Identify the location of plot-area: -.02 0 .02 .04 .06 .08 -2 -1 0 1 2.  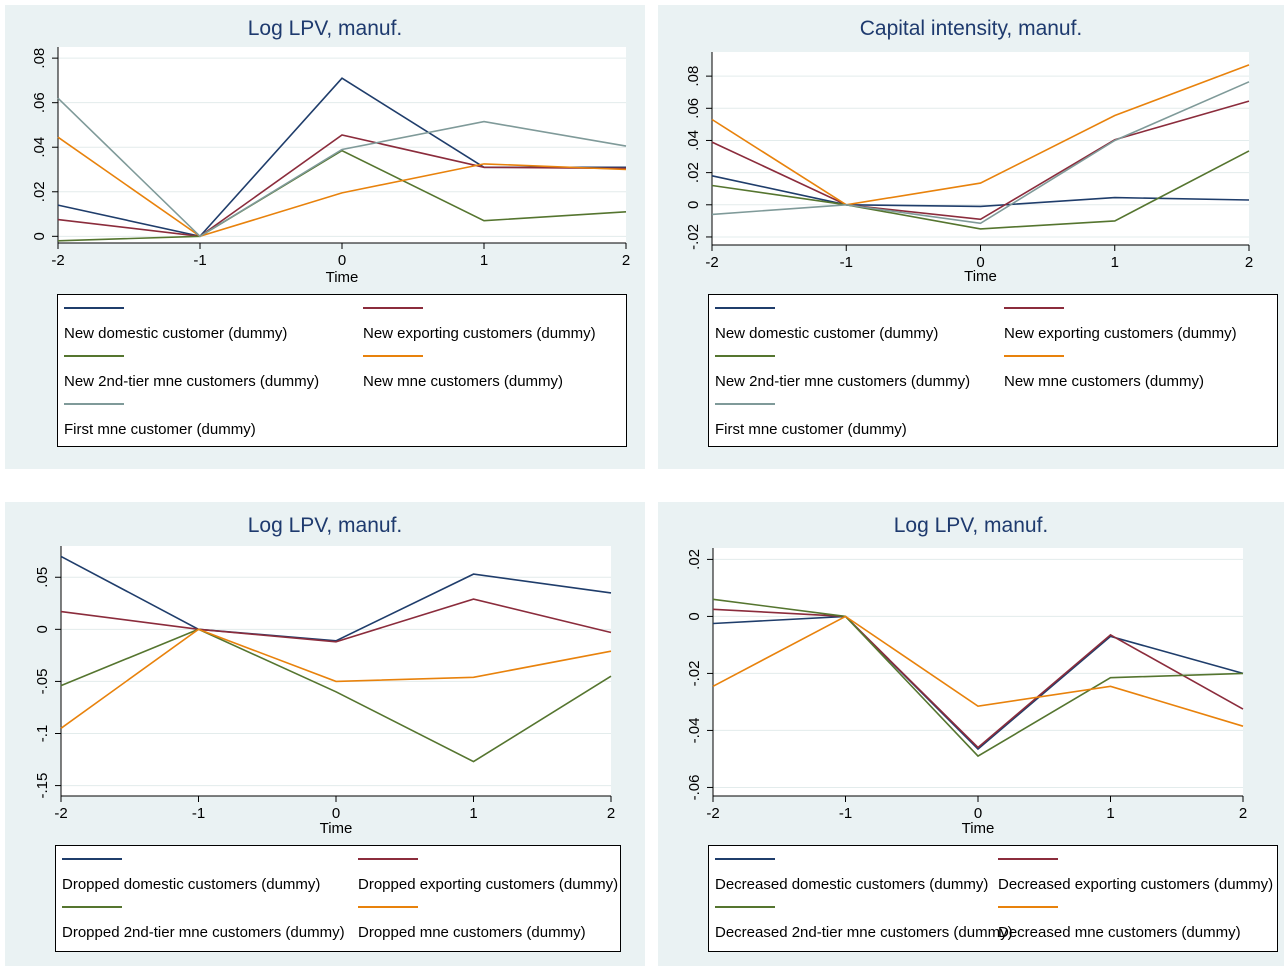
(969, 161).